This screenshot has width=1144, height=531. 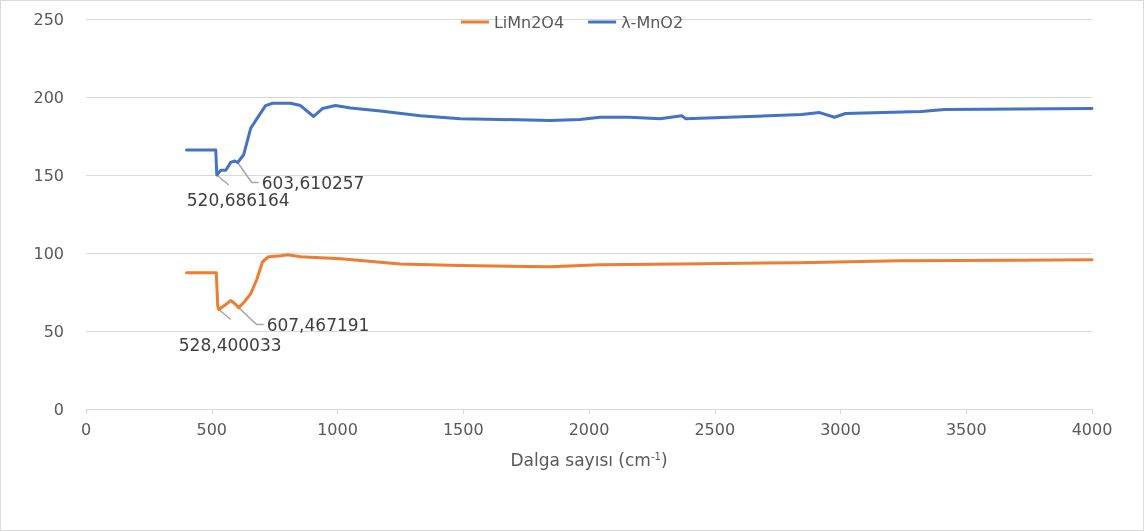 What do you see at coordinates (840, 429) in the screenshot?
I see `x-tick-label: 3000` at bounding box center [840, 429].